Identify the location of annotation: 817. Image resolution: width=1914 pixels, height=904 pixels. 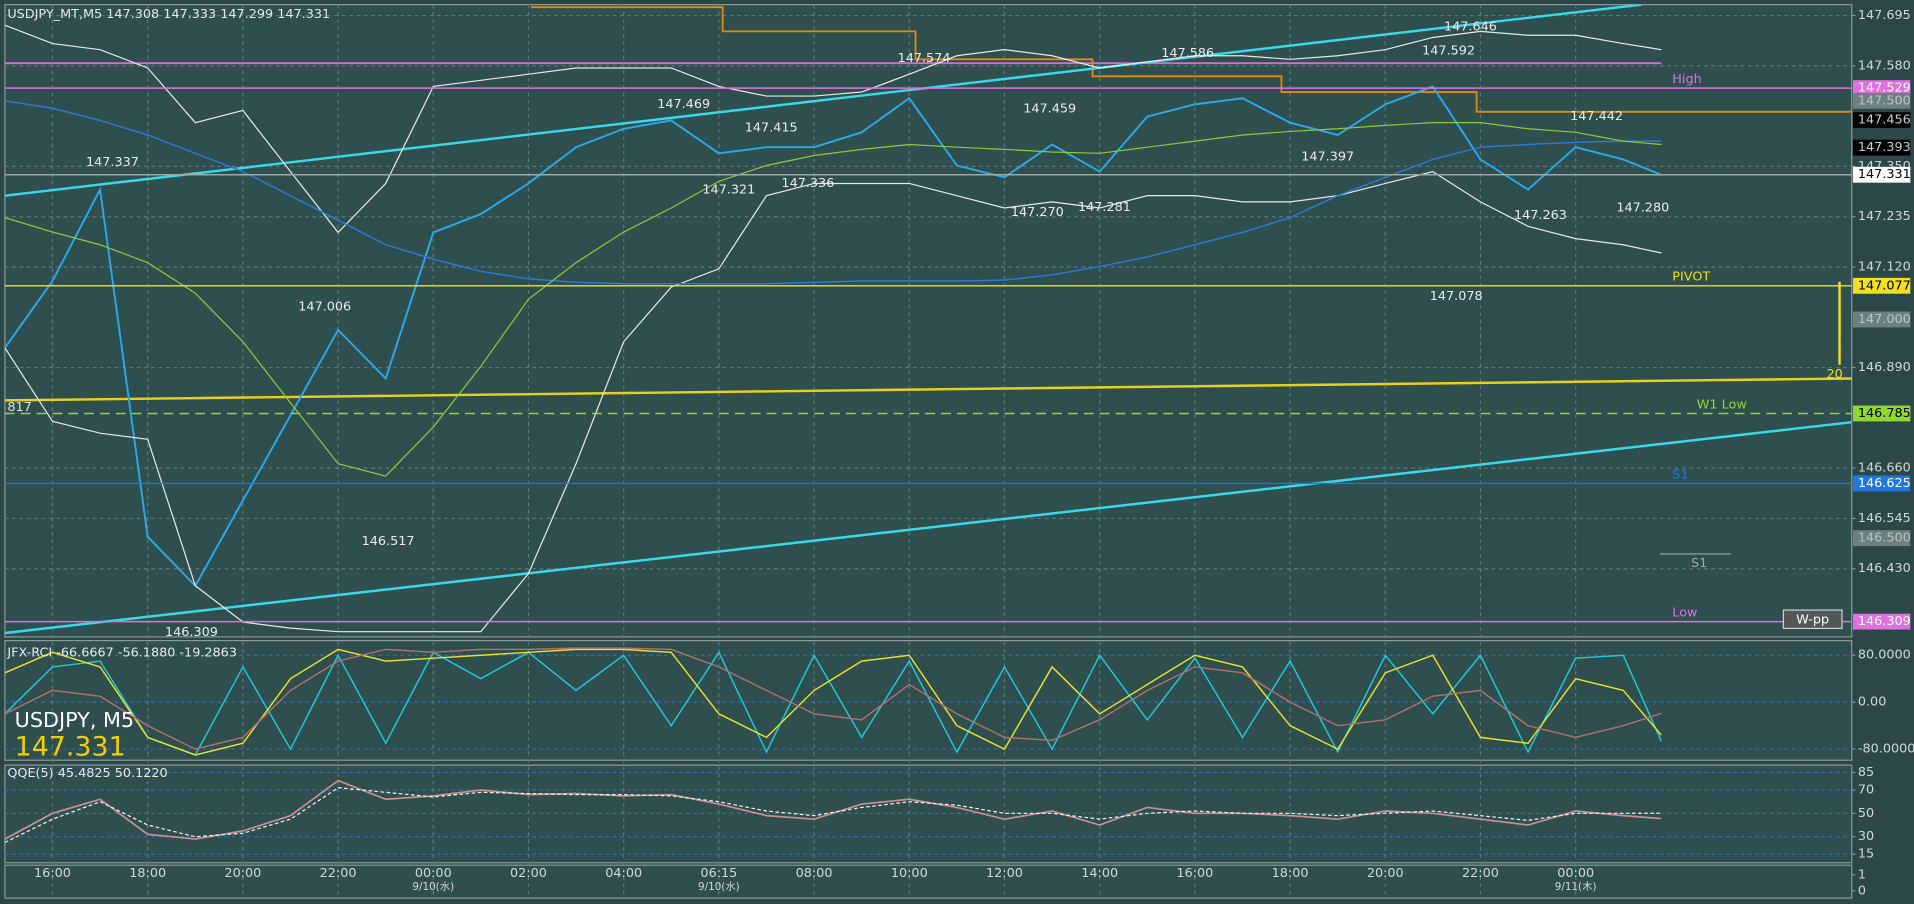
(19, 407).